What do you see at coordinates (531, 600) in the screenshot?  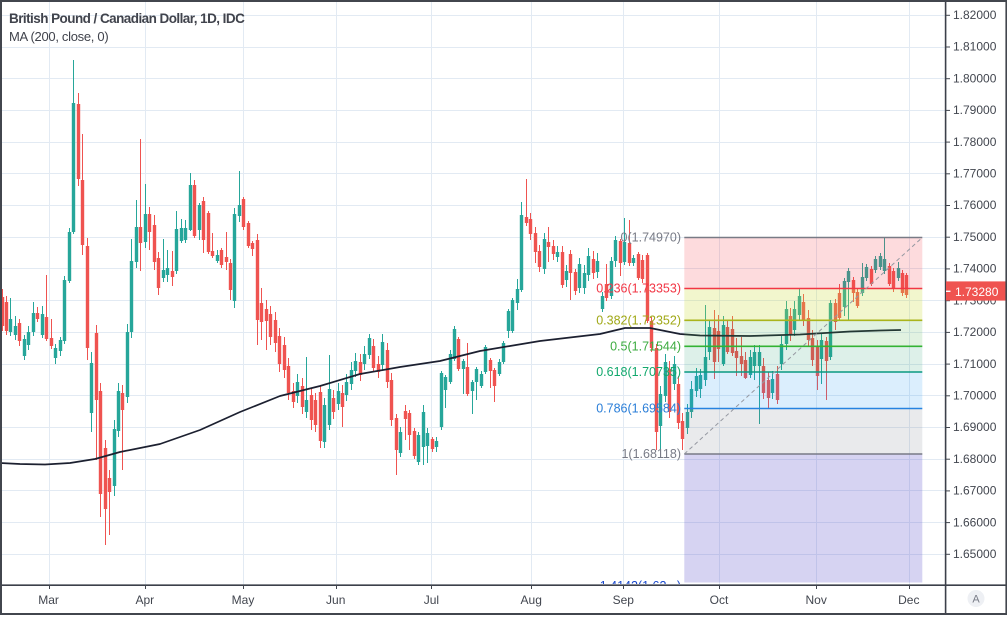 I see `svg-text: Aug` at bounding box center [531, 600].